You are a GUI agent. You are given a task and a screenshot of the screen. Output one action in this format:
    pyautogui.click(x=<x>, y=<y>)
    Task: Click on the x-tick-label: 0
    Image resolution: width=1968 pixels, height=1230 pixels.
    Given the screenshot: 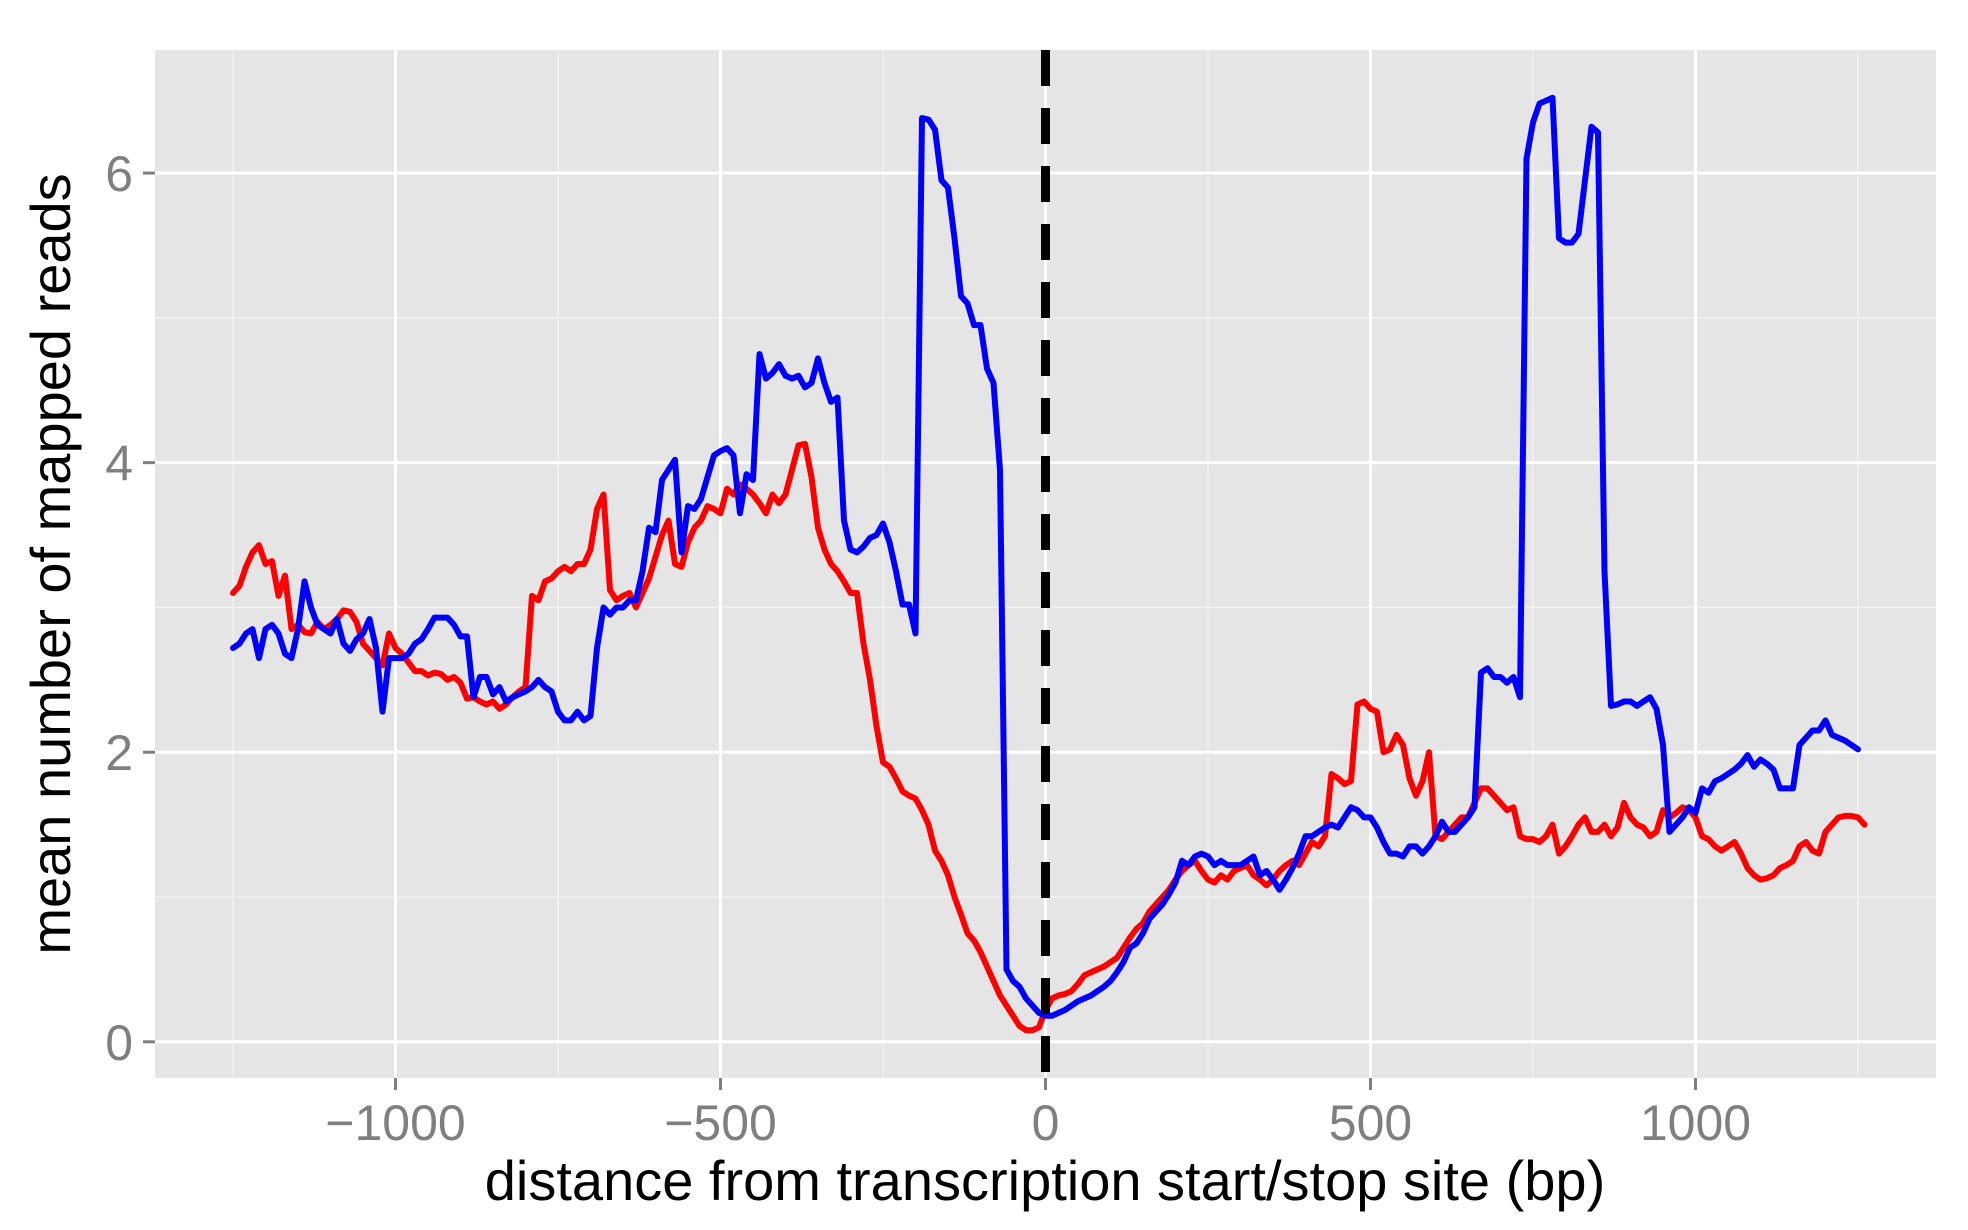 What is the action you would take?
    pyautogui.click(x=1046, y=1123)
    